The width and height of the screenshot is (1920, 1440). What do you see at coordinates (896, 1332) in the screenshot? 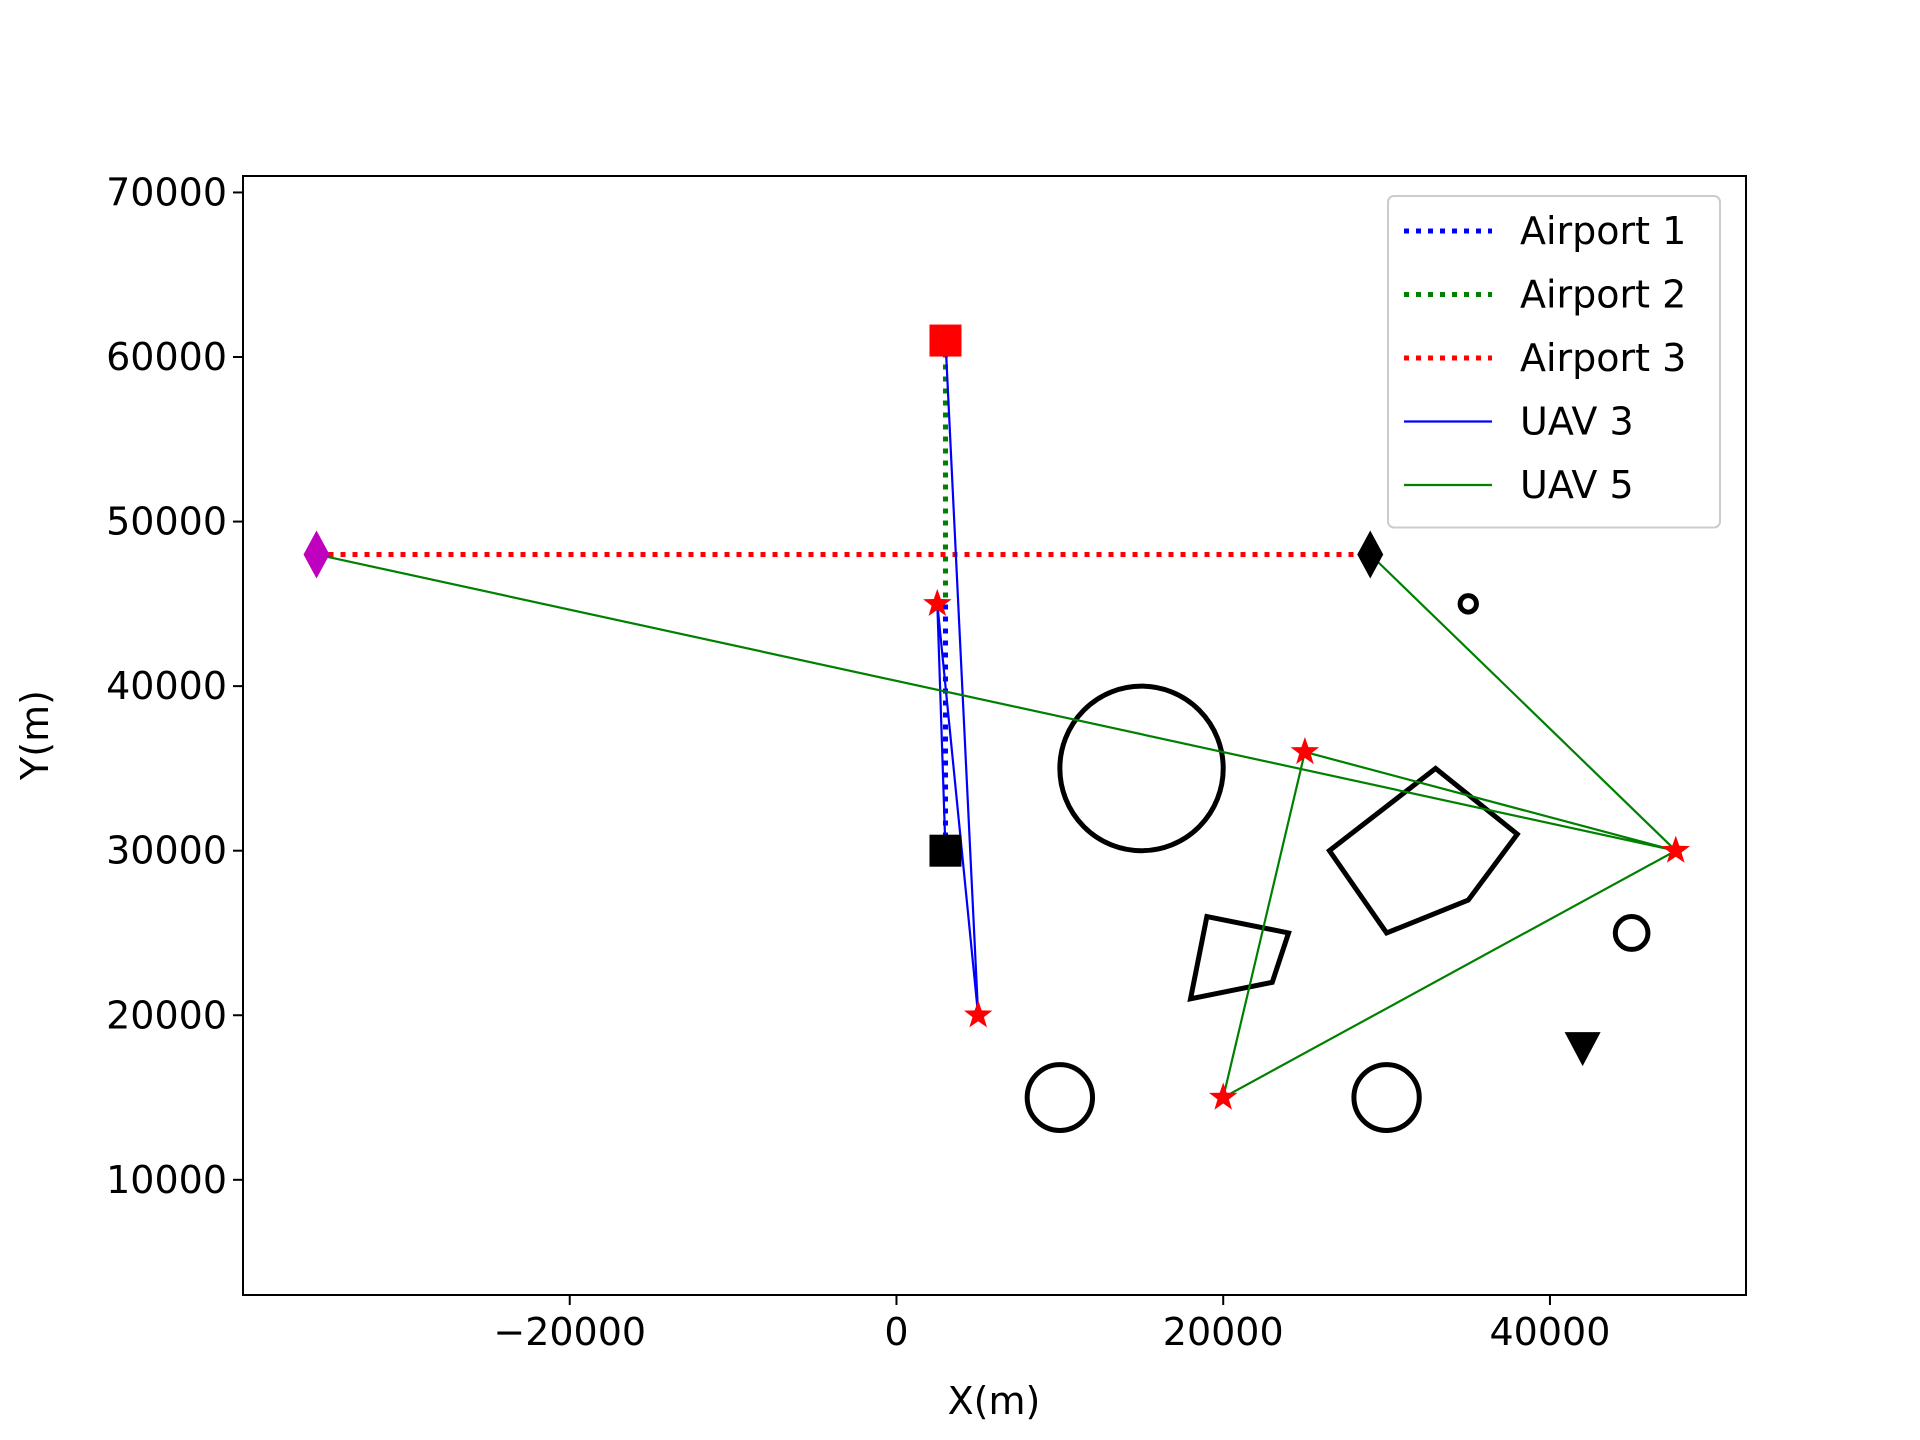
I see `x-tick-label: 0` at bounding box center [896, 1332].